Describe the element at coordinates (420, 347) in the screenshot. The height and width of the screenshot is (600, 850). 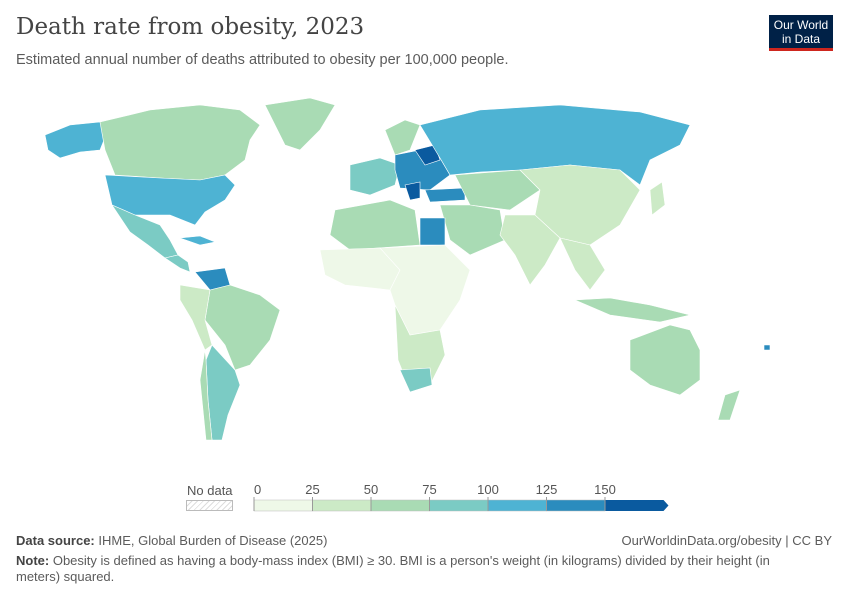
I see `region-southern-africa` at that location.